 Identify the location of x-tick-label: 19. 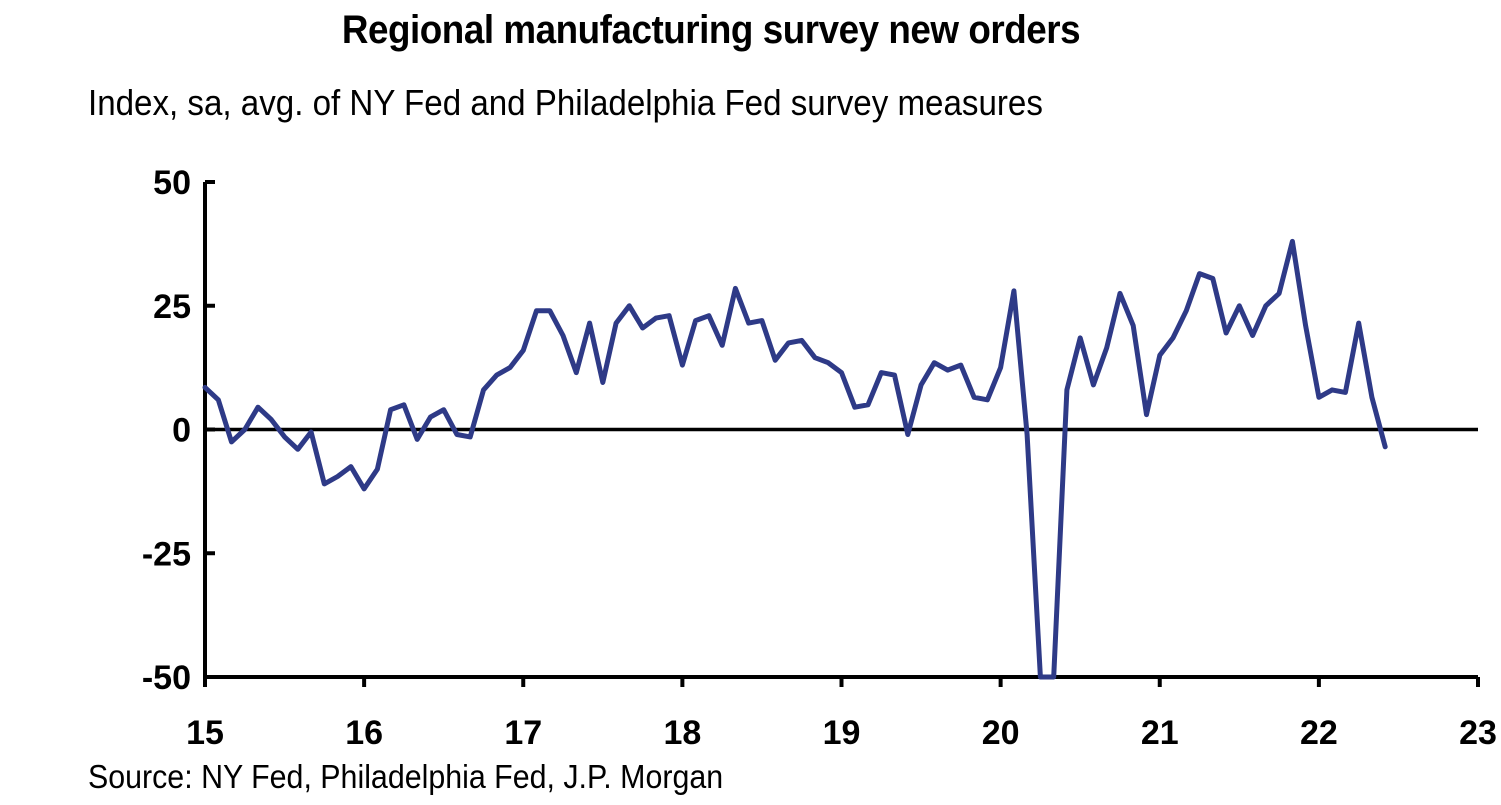
(842, 733).